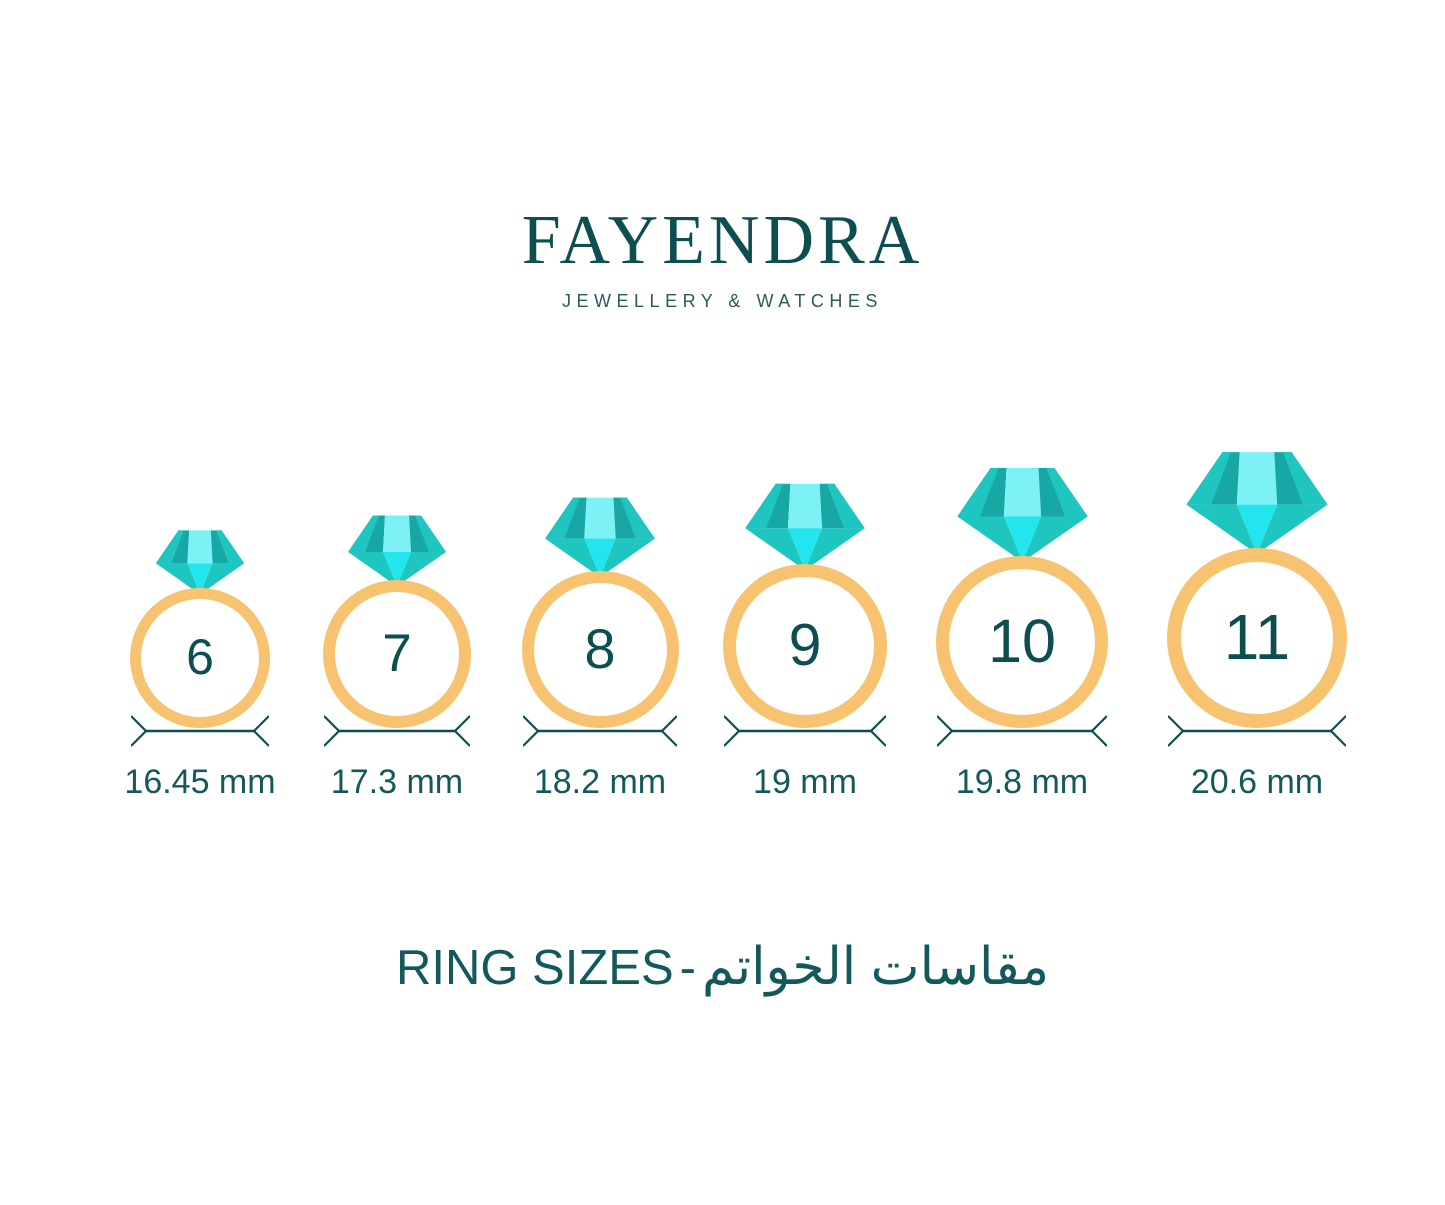 The height and width of the screenshot is (1205, 1445). I want to click on ring-band: 7, so click(397, 654).